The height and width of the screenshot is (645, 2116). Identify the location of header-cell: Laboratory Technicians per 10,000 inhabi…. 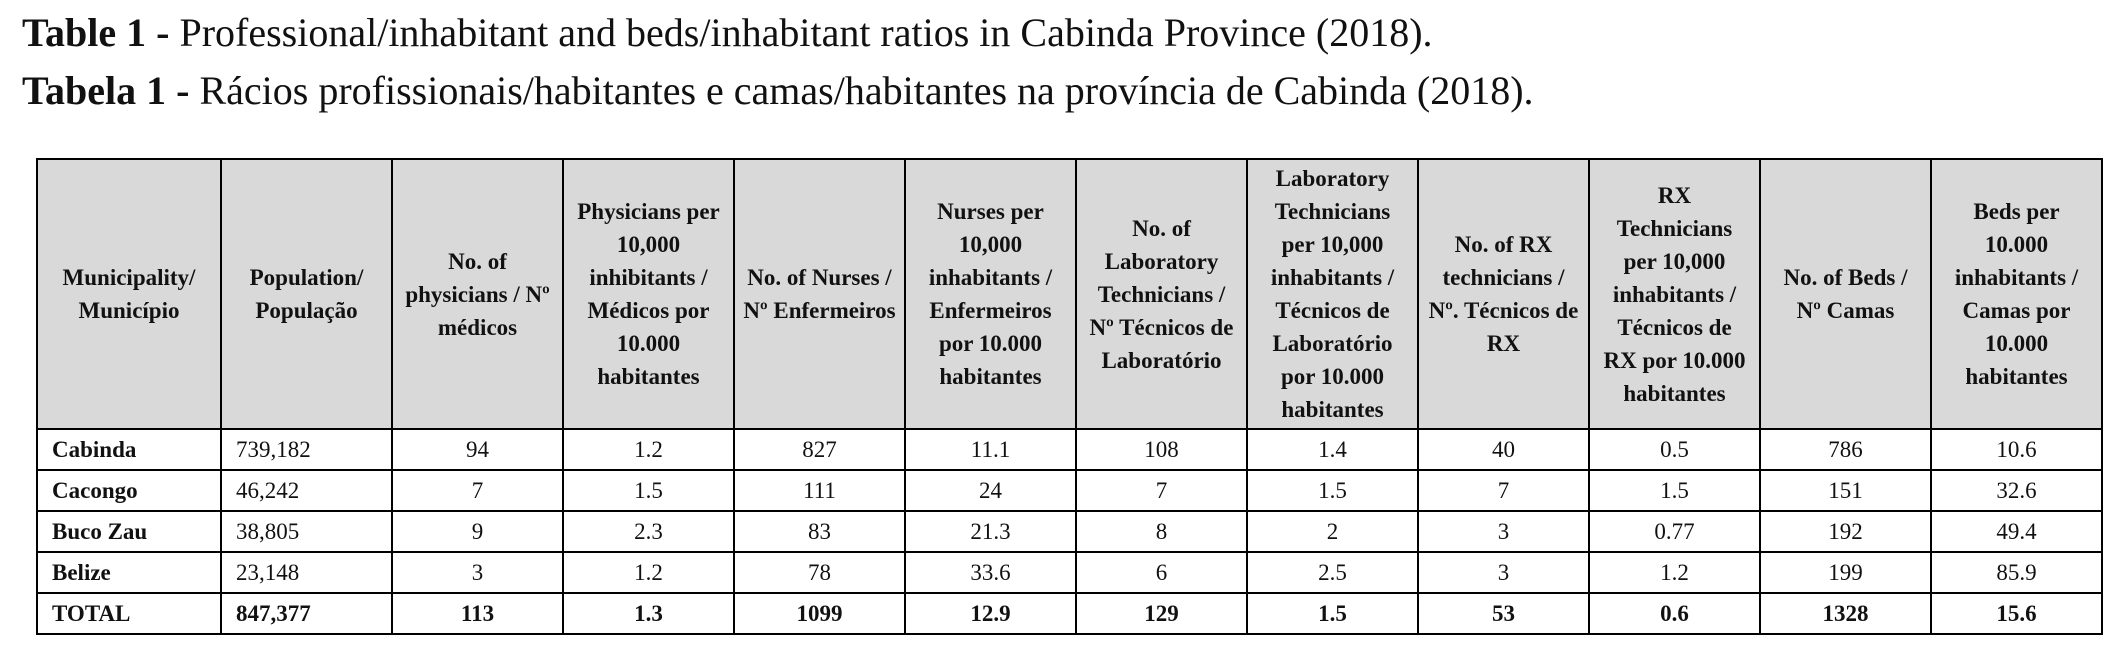
(1332, 294).